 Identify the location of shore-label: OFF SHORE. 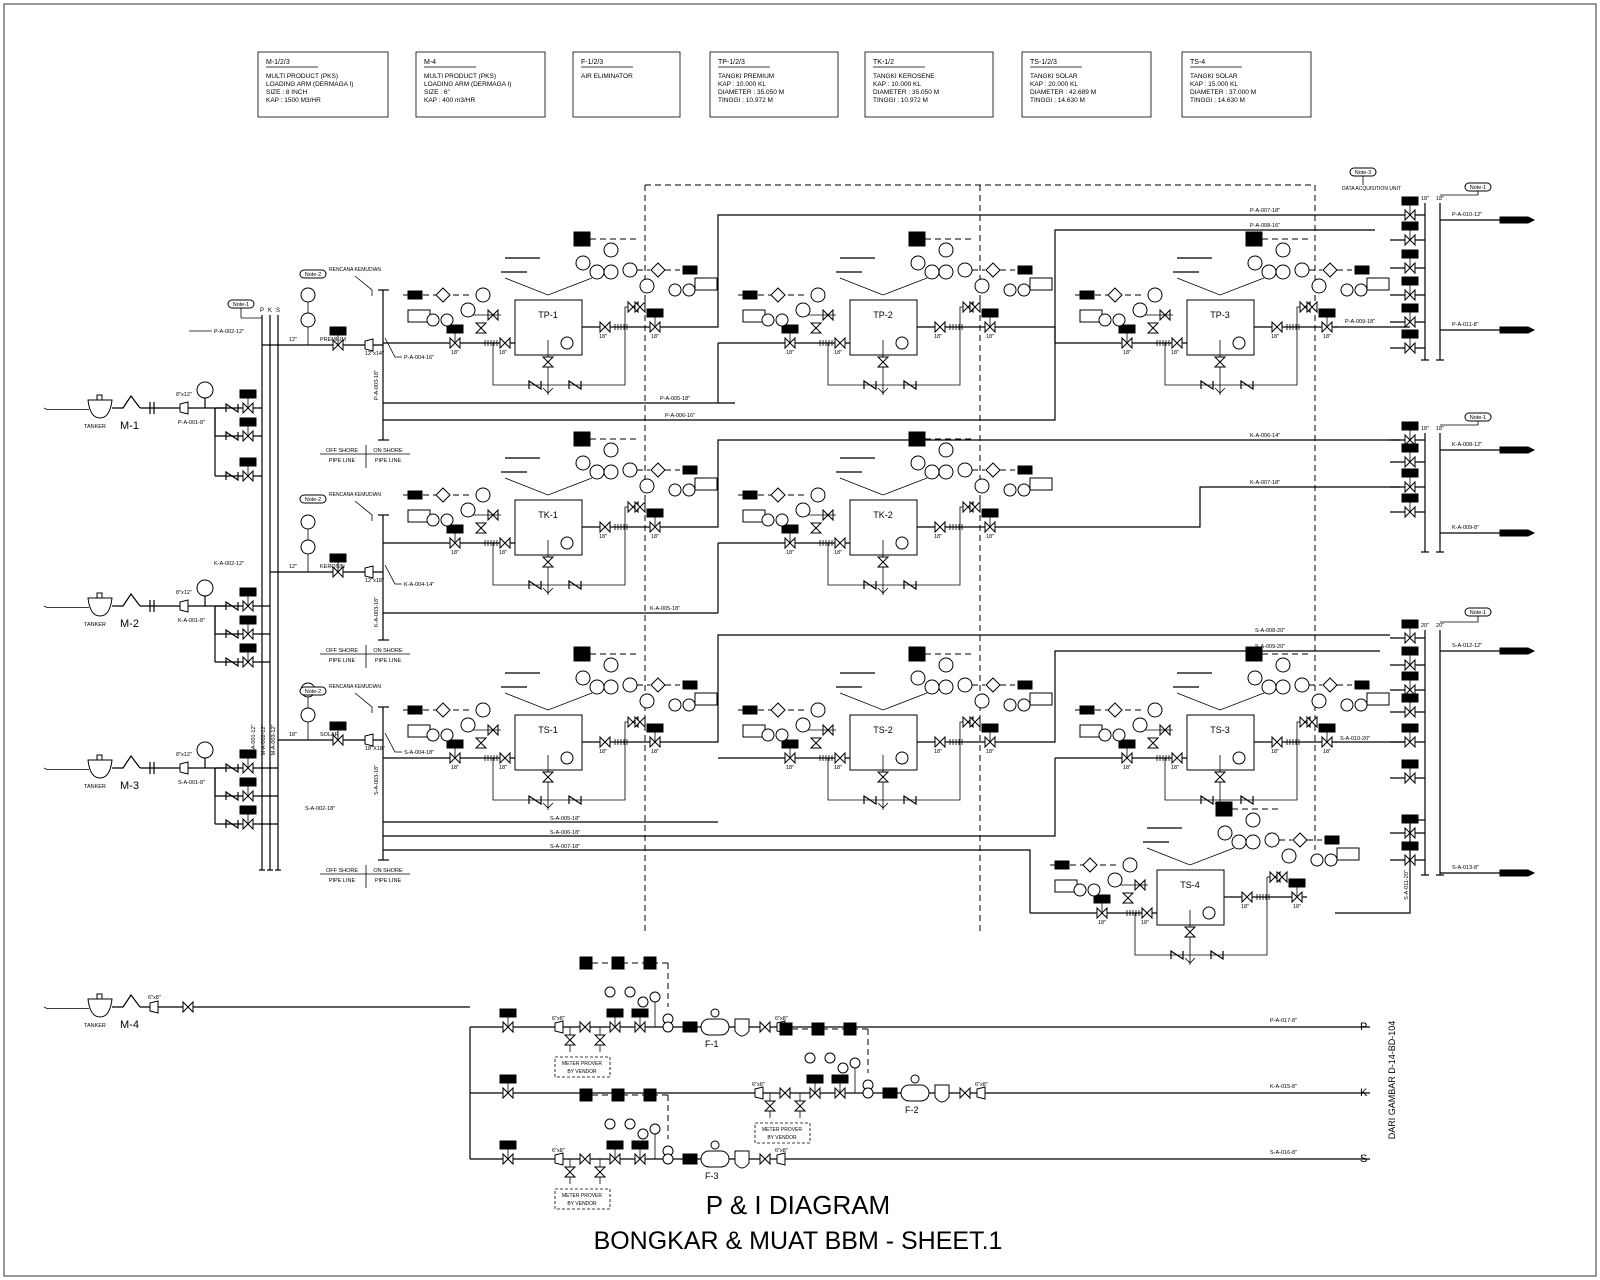
(342, 871).